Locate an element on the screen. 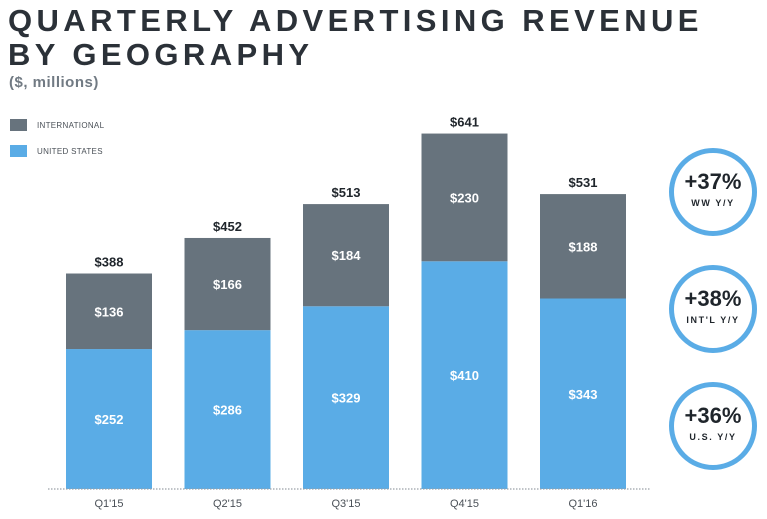 This screenshot has width=767, height=519. legend-swatch-united-states is located at coordinates (18, 151).